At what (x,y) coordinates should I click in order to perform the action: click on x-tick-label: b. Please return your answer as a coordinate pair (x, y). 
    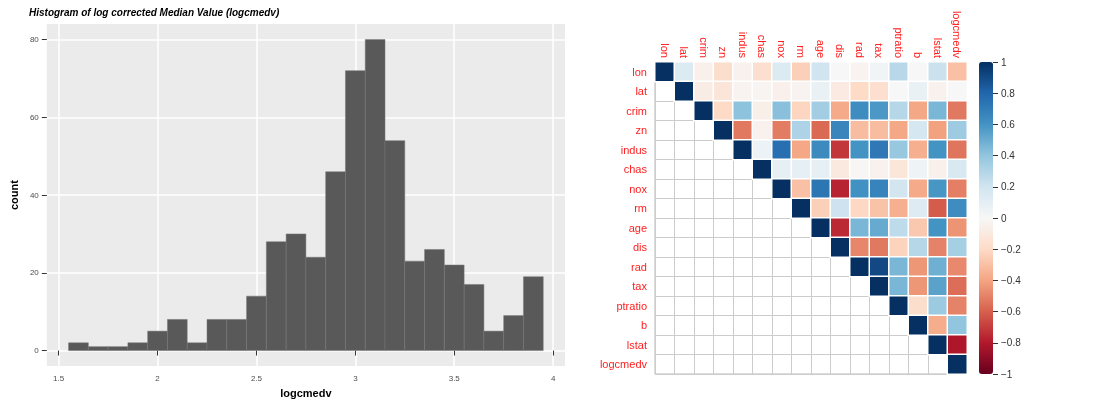
    Looking at the image, I should click on (918, 54).